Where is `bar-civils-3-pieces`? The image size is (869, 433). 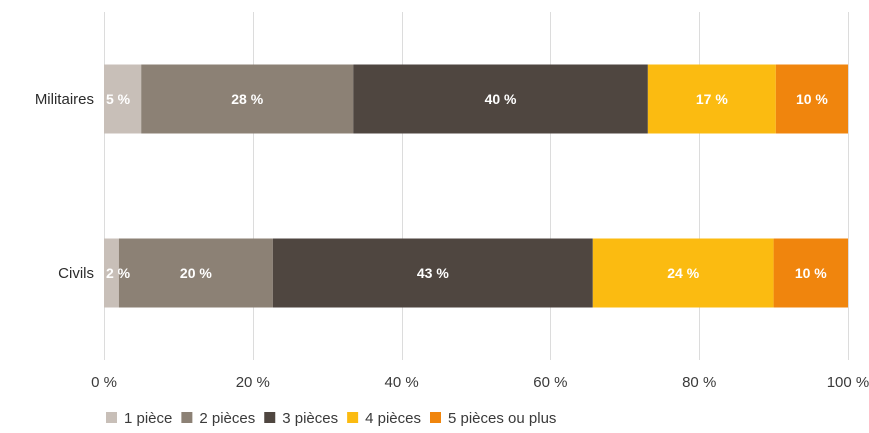 bar-civils-3-pieces is located at coordinates (432, 273).